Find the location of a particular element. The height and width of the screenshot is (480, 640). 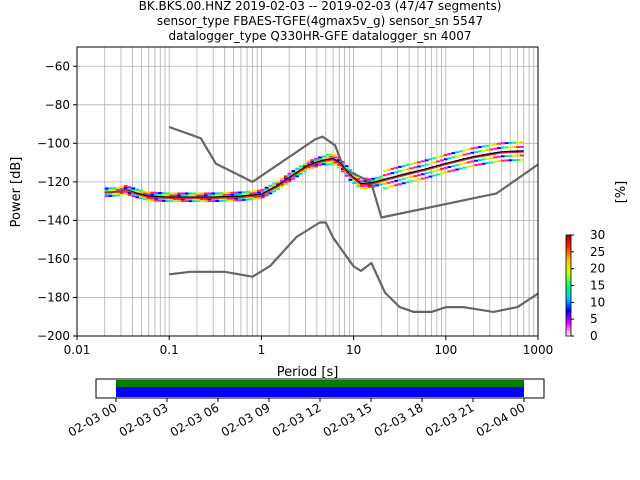

coverage-bar-available is located at coordinates (320, 392).